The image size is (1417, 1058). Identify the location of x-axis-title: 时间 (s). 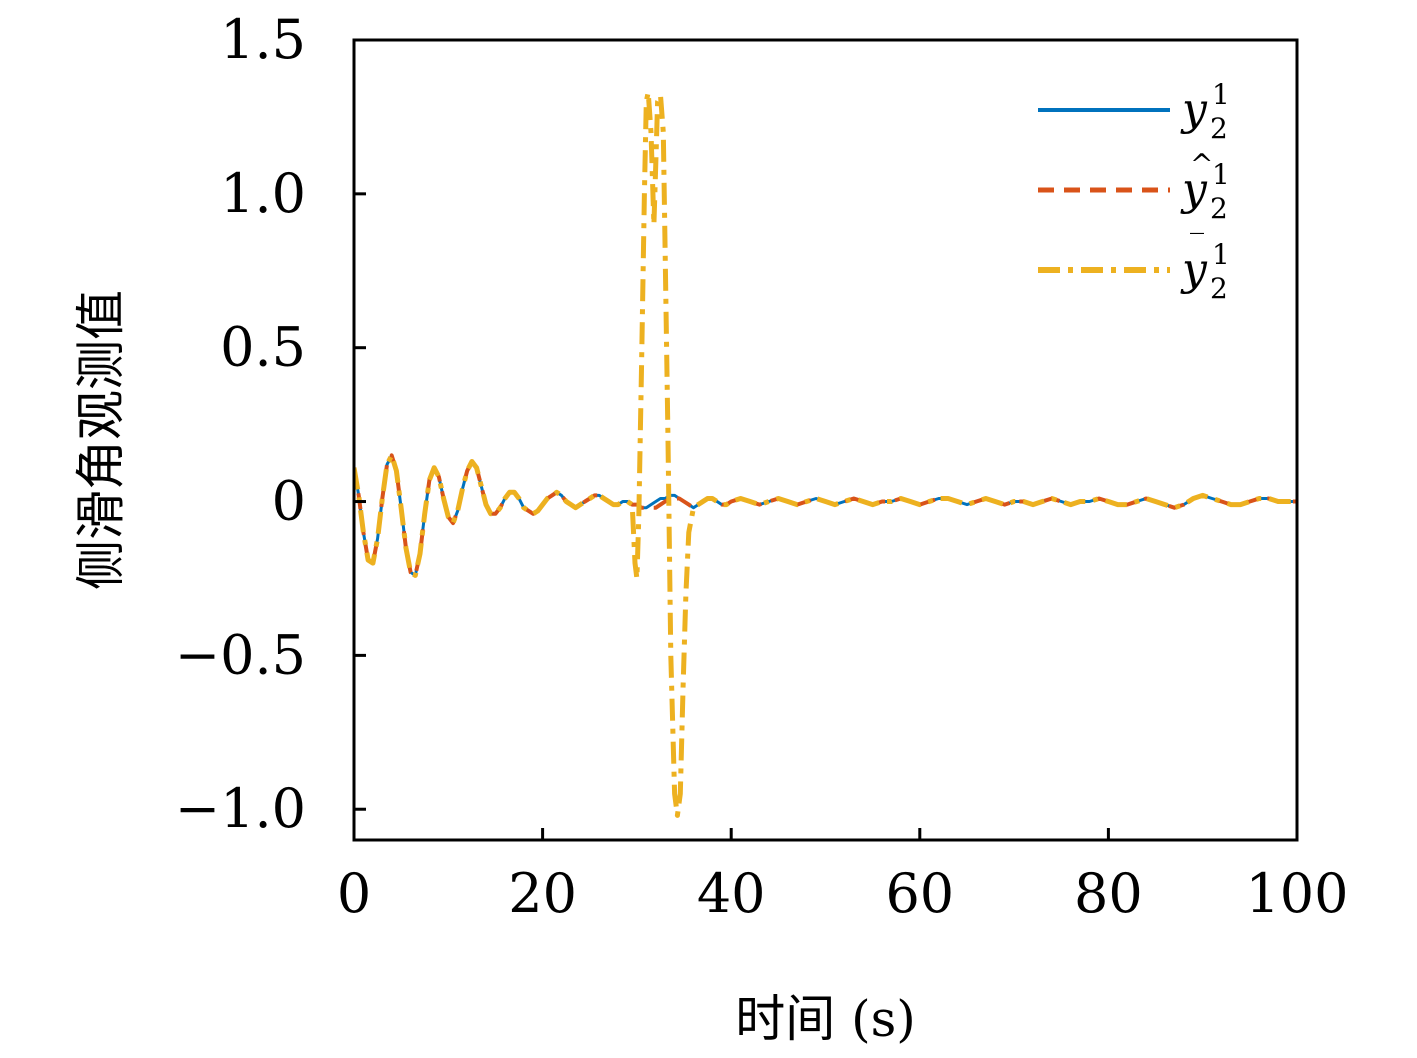
(825, 1019).